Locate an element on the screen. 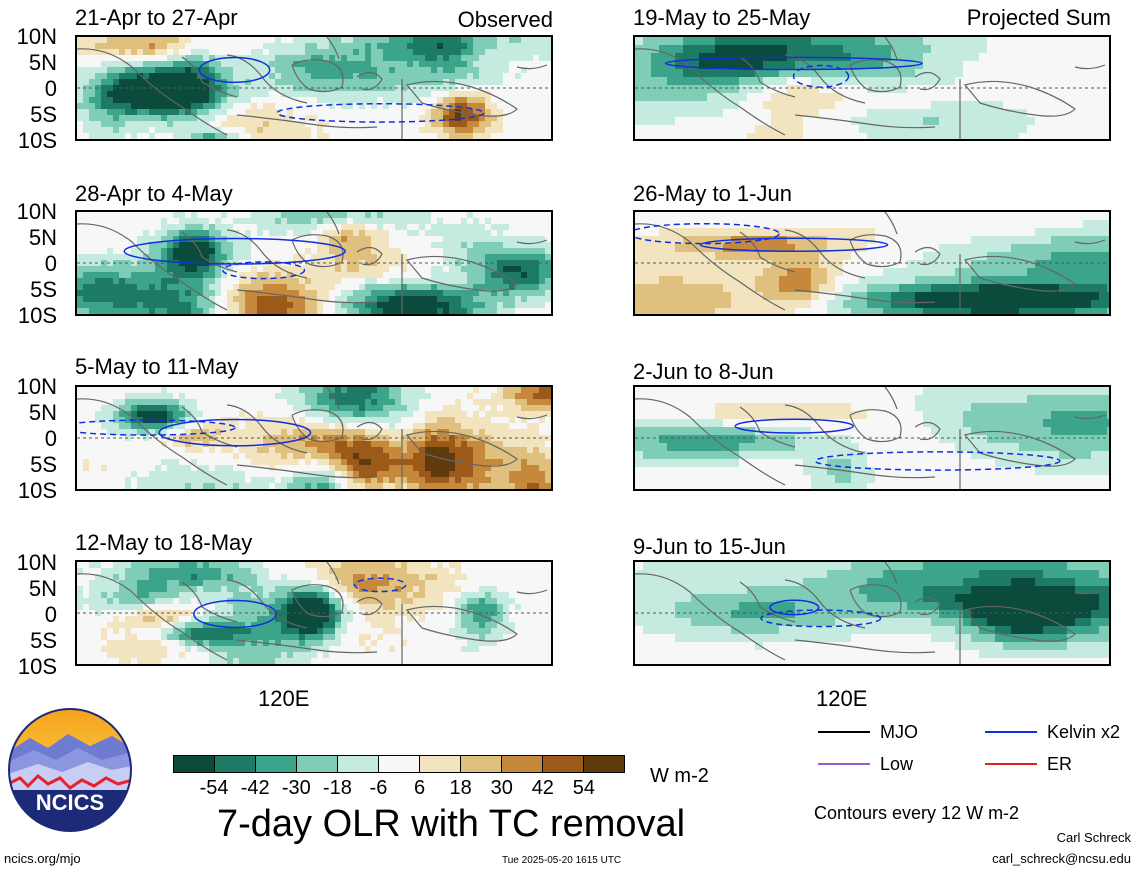 The image size is (1135, 873). y-tick-label: 0 is located at coordinates (50, 614).